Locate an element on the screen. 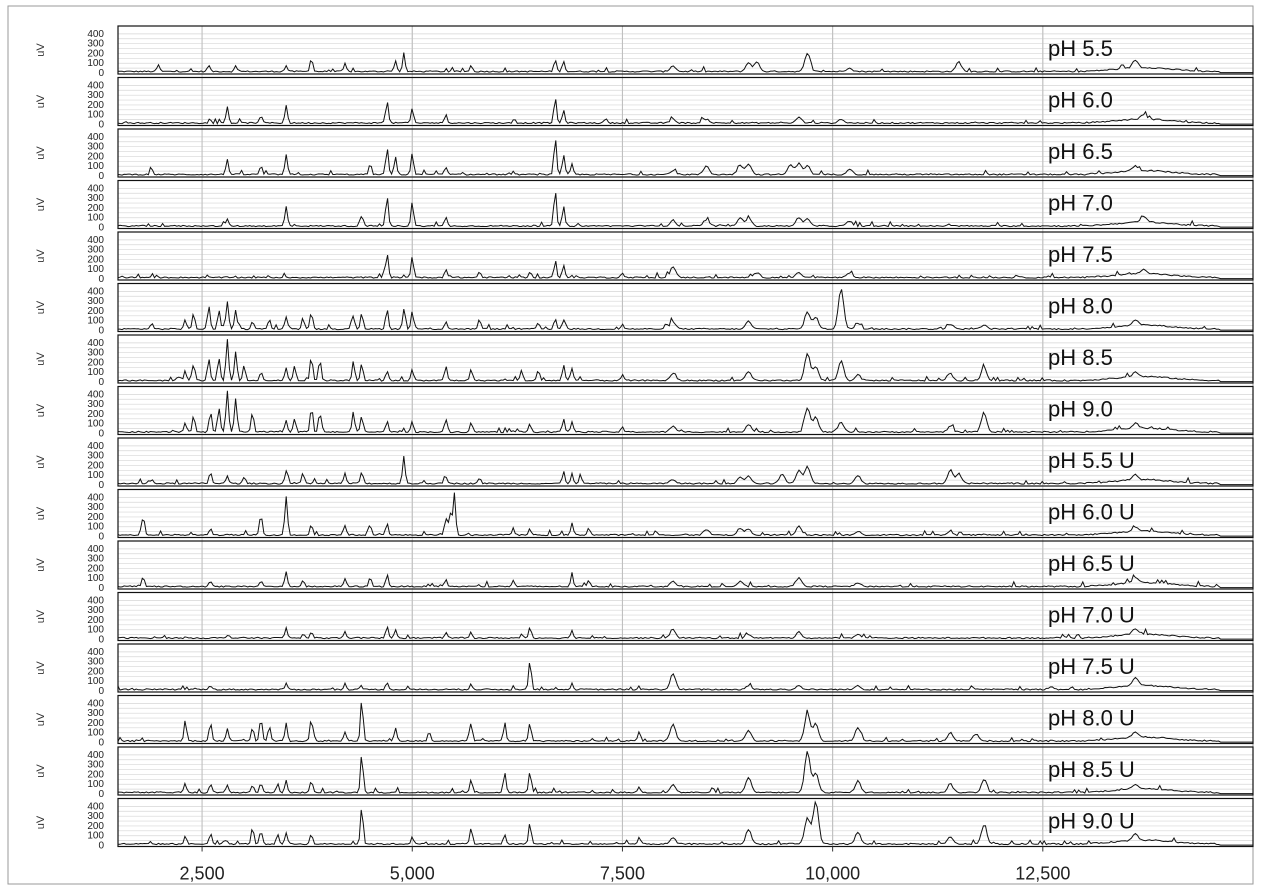 The width and height of the screenshot is (1261, 890). series-label: pH 8.0 is located at coordinates (1080, 306).